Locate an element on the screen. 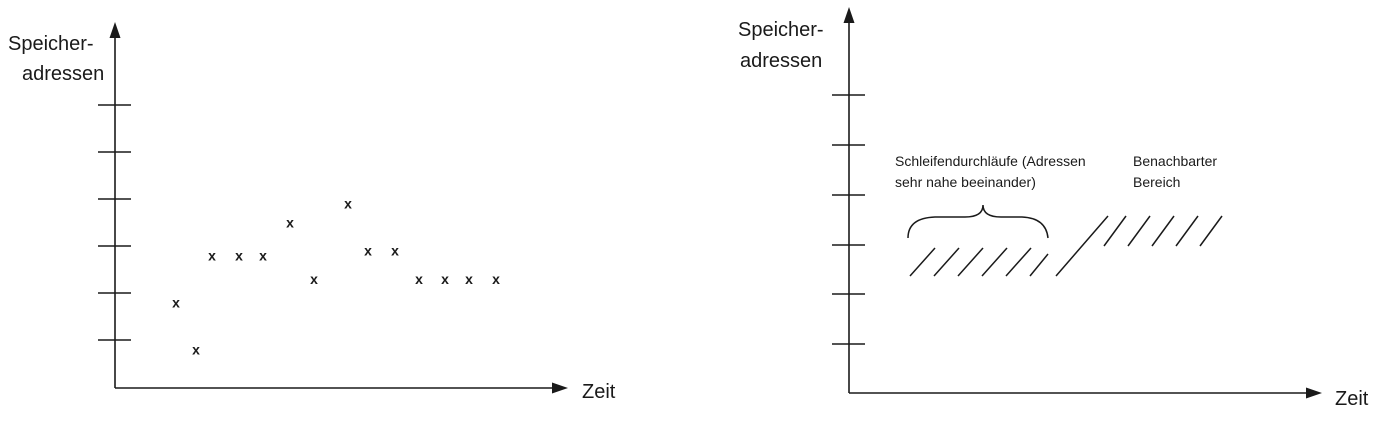 The height and width of the screenshot is (433, 1390). neighbor-hatch-region is located at coordinates (1139, 246).